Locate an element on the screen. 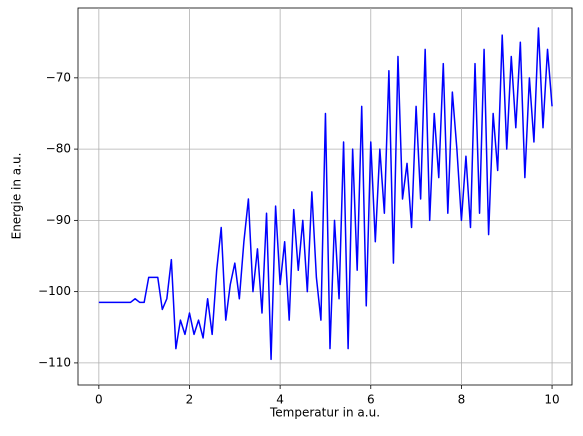  y-tick-label: −80 is located at coordinates (58, 149).